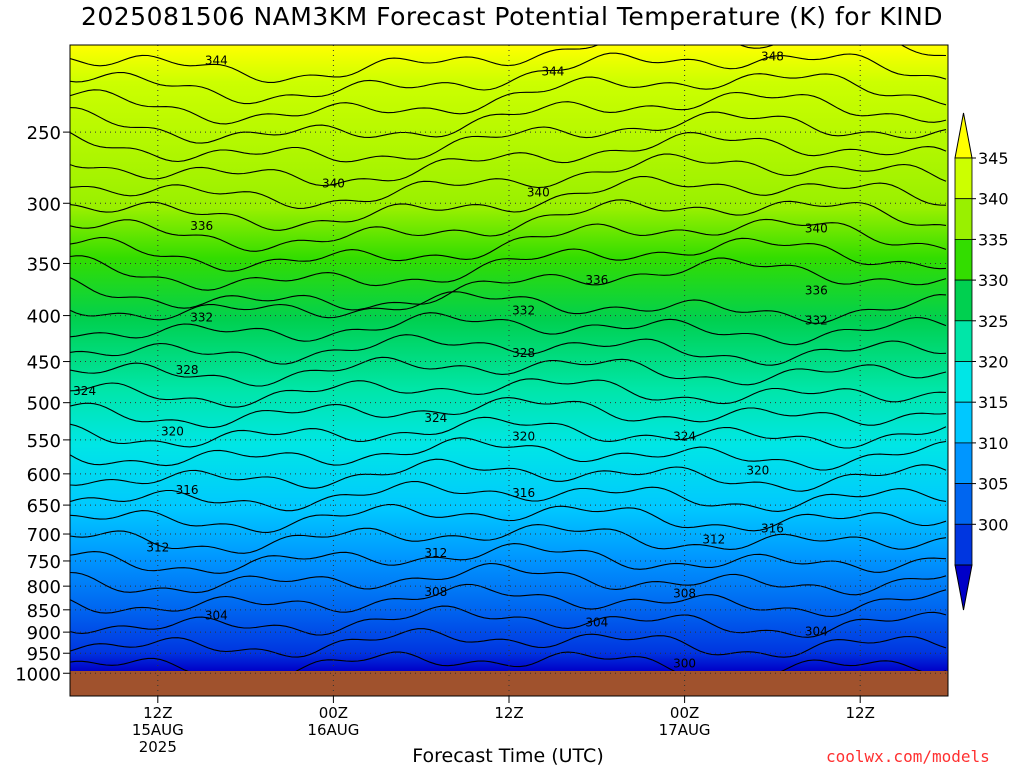  Describe the element at coordinates (993, 321) in the screenshot. I see `colorbar-label: 325` at that location.